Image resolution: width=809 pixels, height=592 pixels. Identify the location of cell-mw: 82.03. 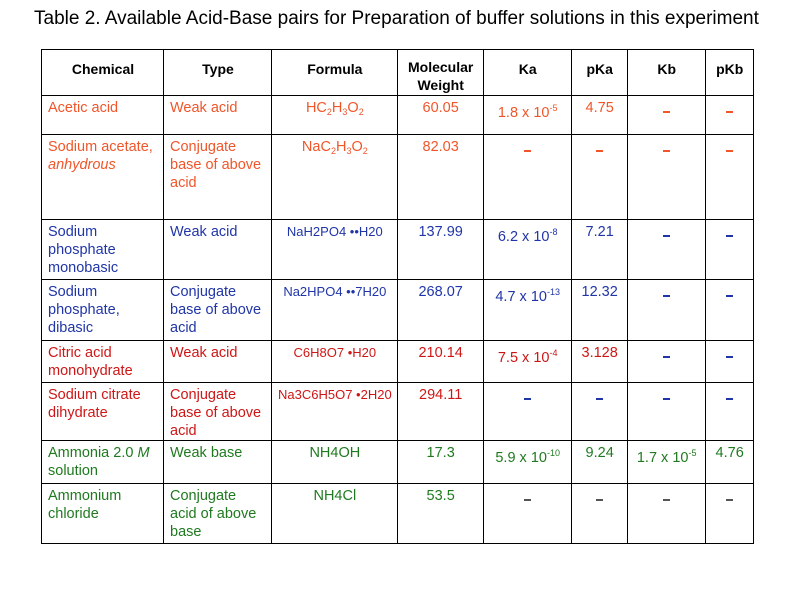
(440, 177).